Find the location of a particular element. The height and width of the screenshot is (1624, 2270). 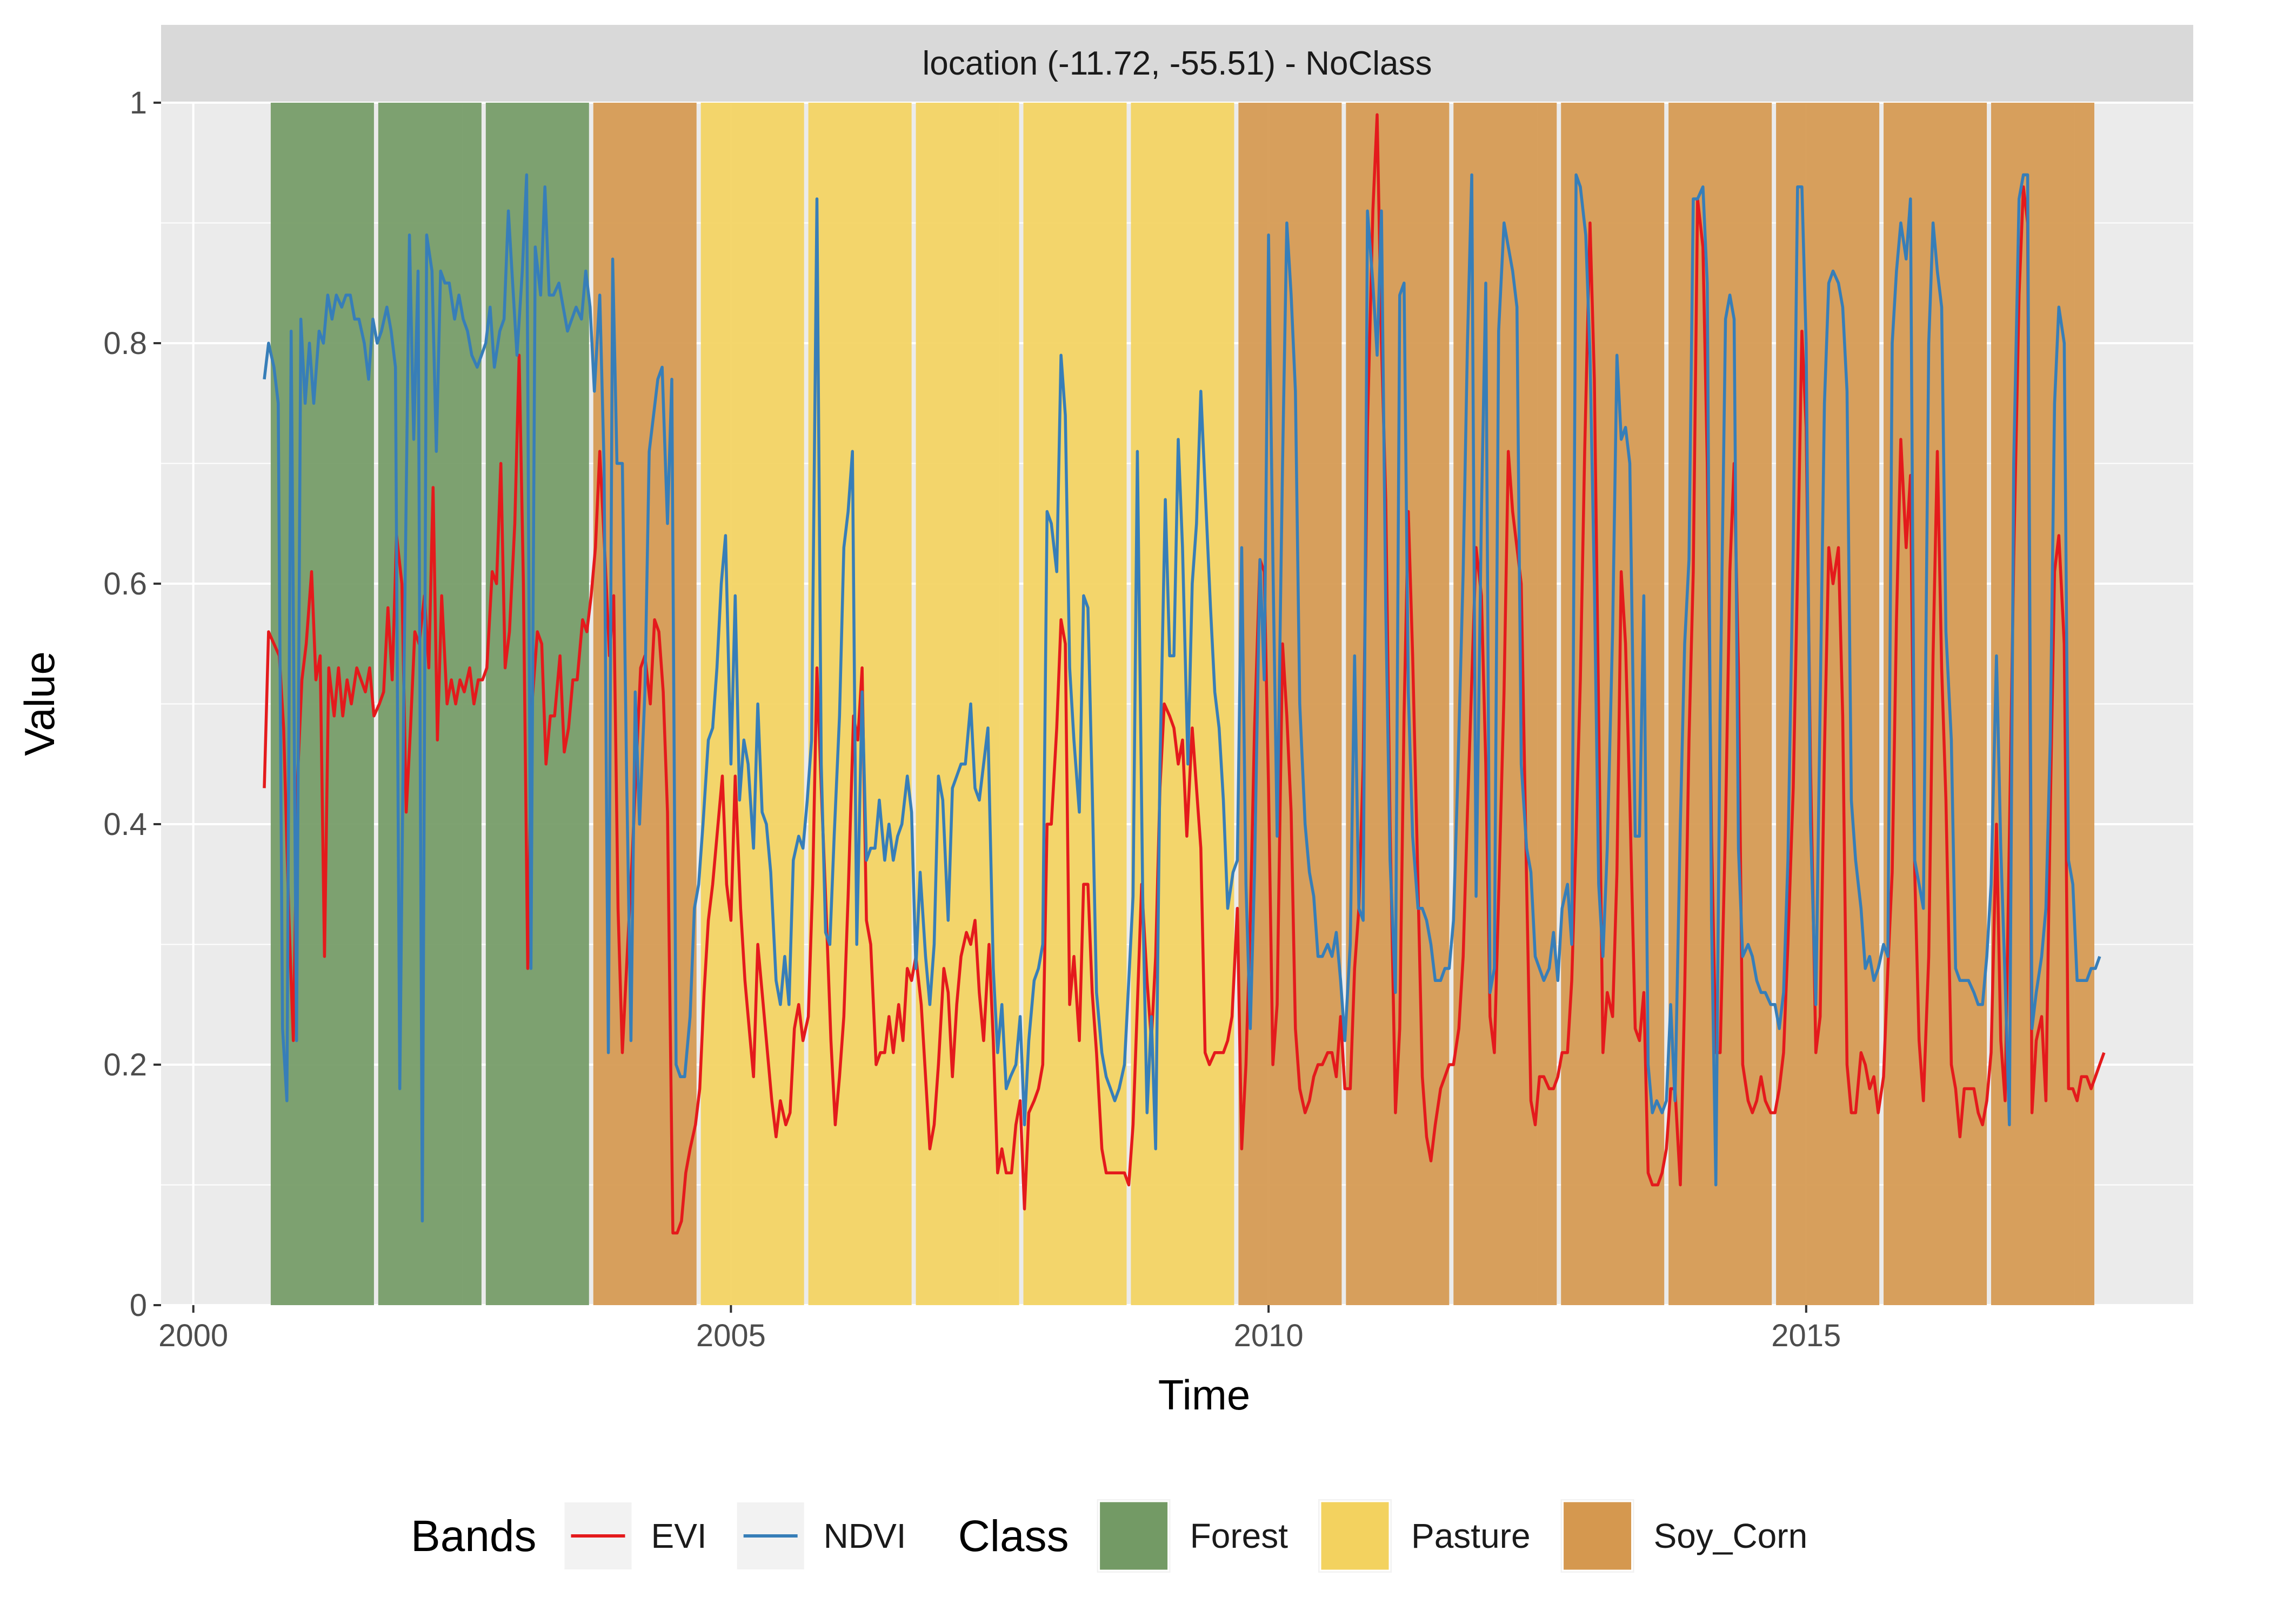

x-tick-label: 2005 is located at coordinates (731, 1336).